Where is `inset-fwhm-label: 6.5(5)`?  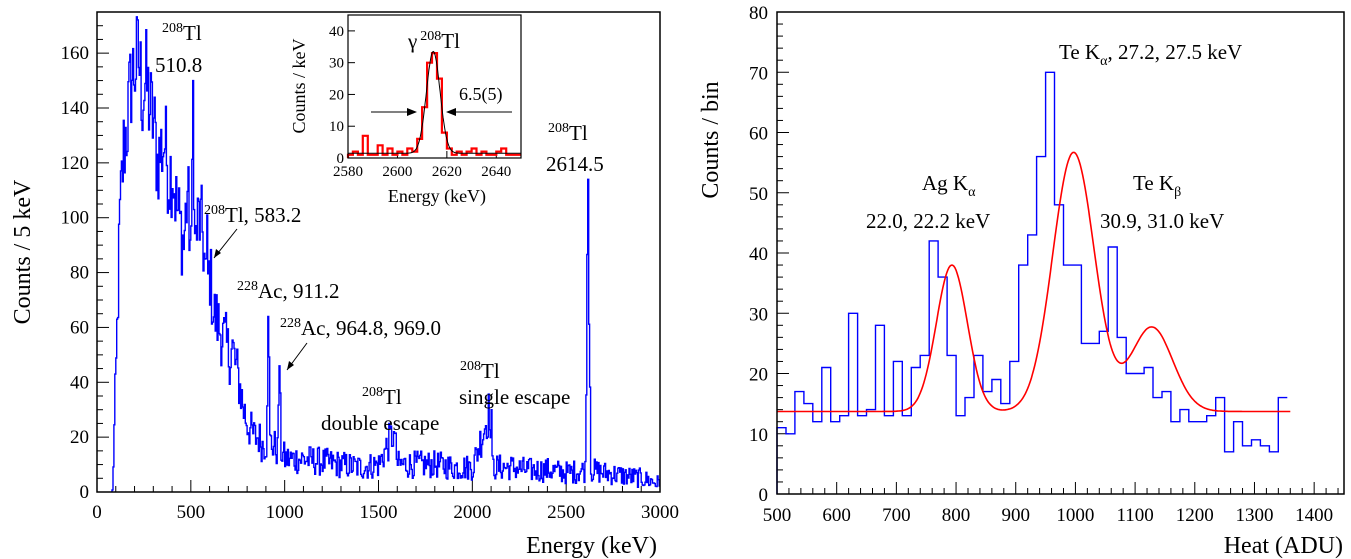
inset-fwhm-label: 6.5(5) is located at coordinates (481, 94).